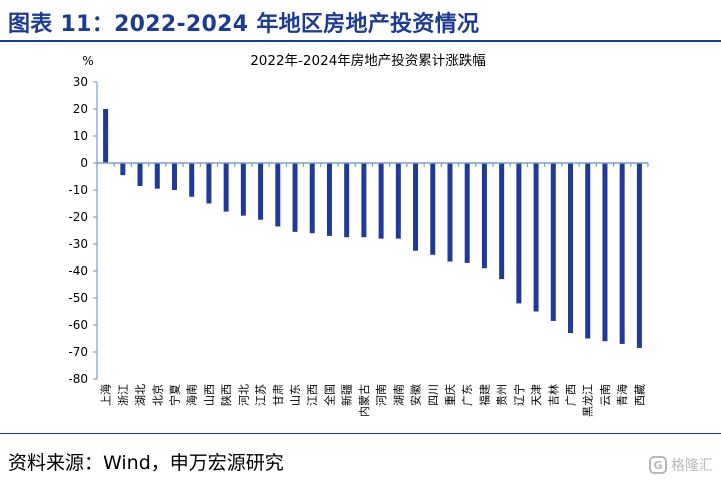 Image resolution: width=721 pixels, height=486 pixels. What do you see at coordinates (78, 217) in the screenshot?
I see `y-tick-label: -20` at bounding box center [78, 217].